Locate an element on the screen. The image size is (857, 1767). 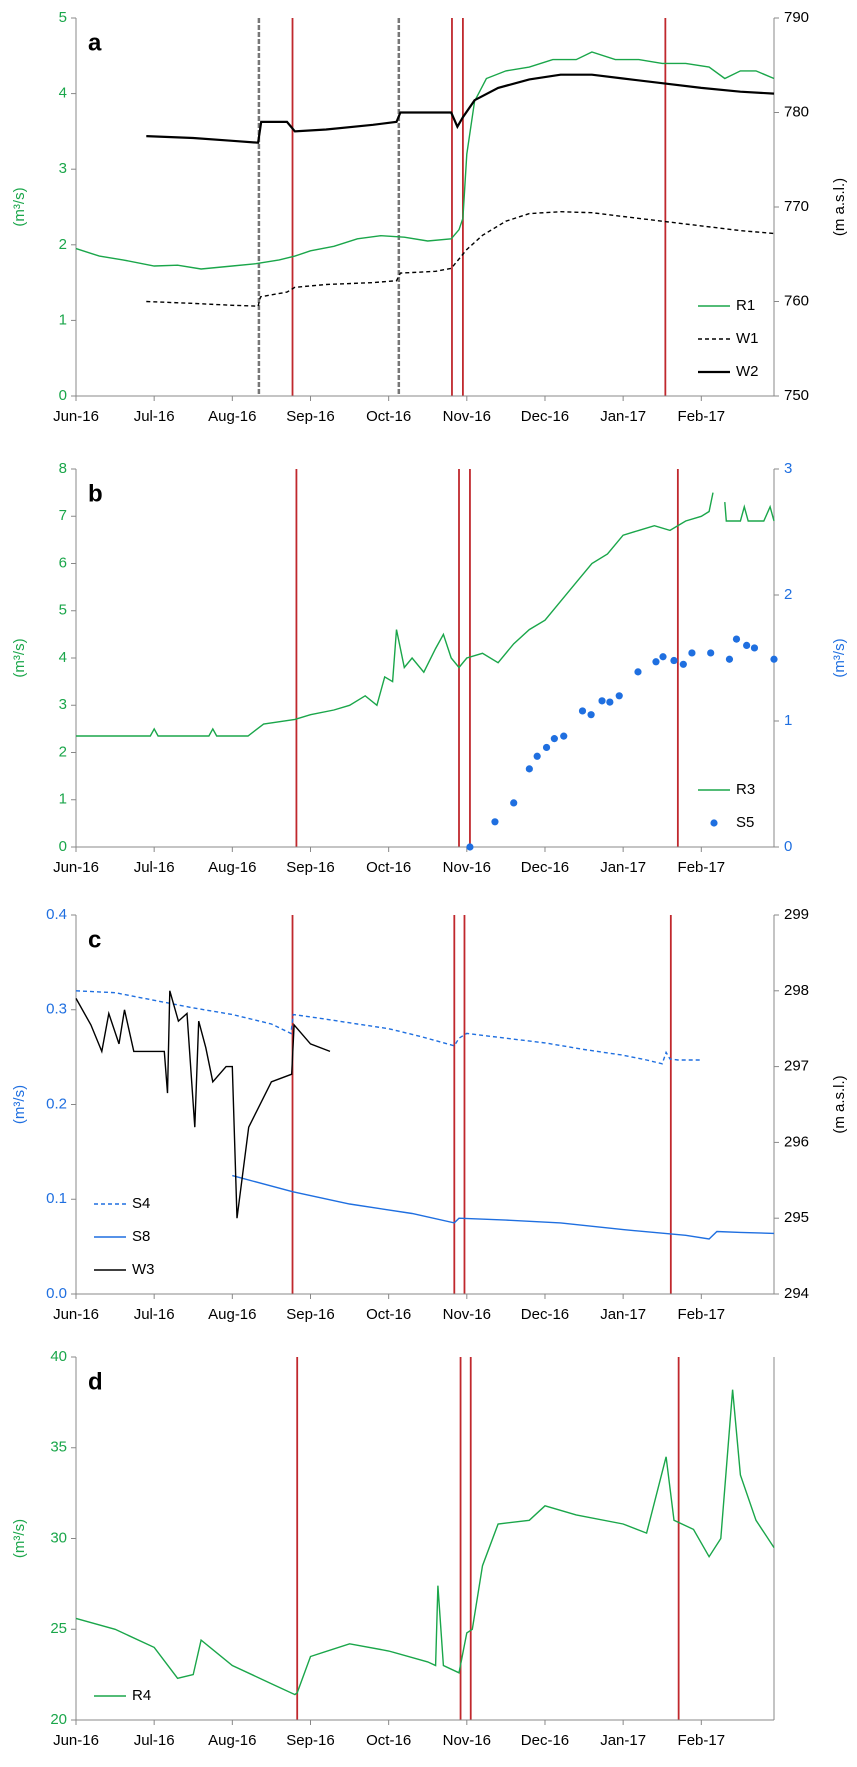
y2-tick-label: 770 is located at coordinates (796, 206).